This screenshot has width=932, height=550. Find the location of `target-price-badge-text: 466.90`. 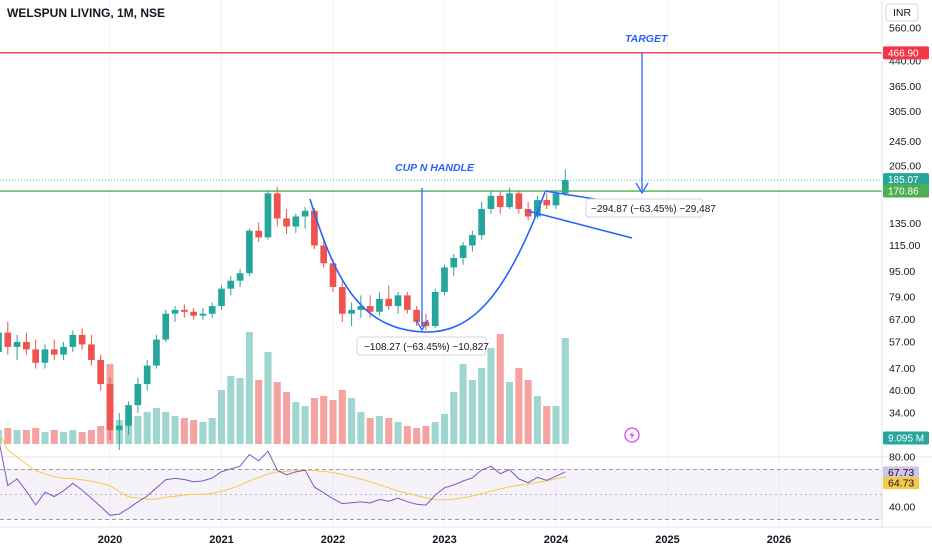

target-price-badge-text: 466.90 is located at coordinates (903, 53).